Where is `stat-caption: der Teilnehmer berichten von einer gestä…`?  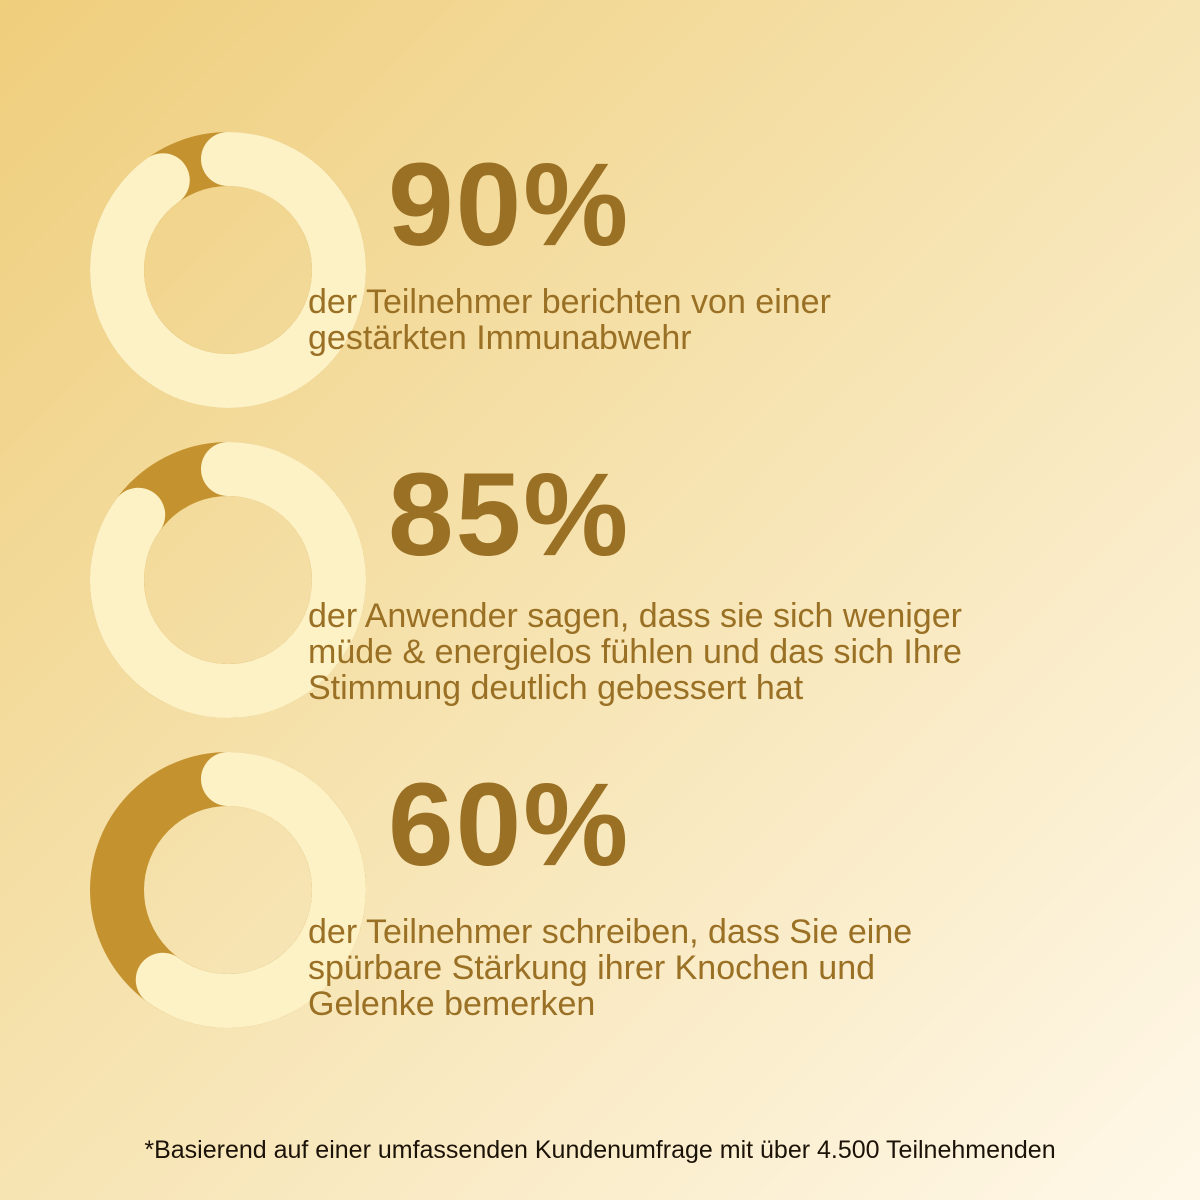 stat-caption: der Teilnehmer berichten von einer gestä… is located at coordinates (569, 320).